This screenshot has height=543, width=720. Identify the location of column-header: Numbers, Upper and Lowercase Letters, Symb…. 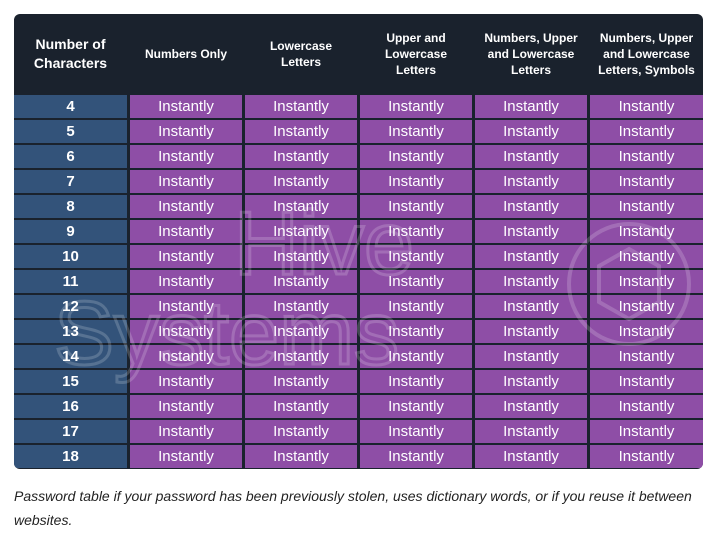
(646, 54).